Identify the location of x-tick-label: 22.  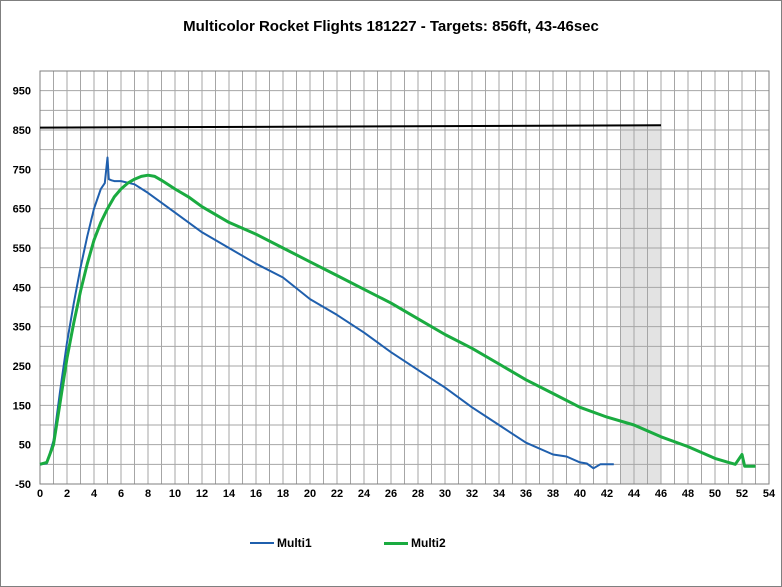
(337, 494).